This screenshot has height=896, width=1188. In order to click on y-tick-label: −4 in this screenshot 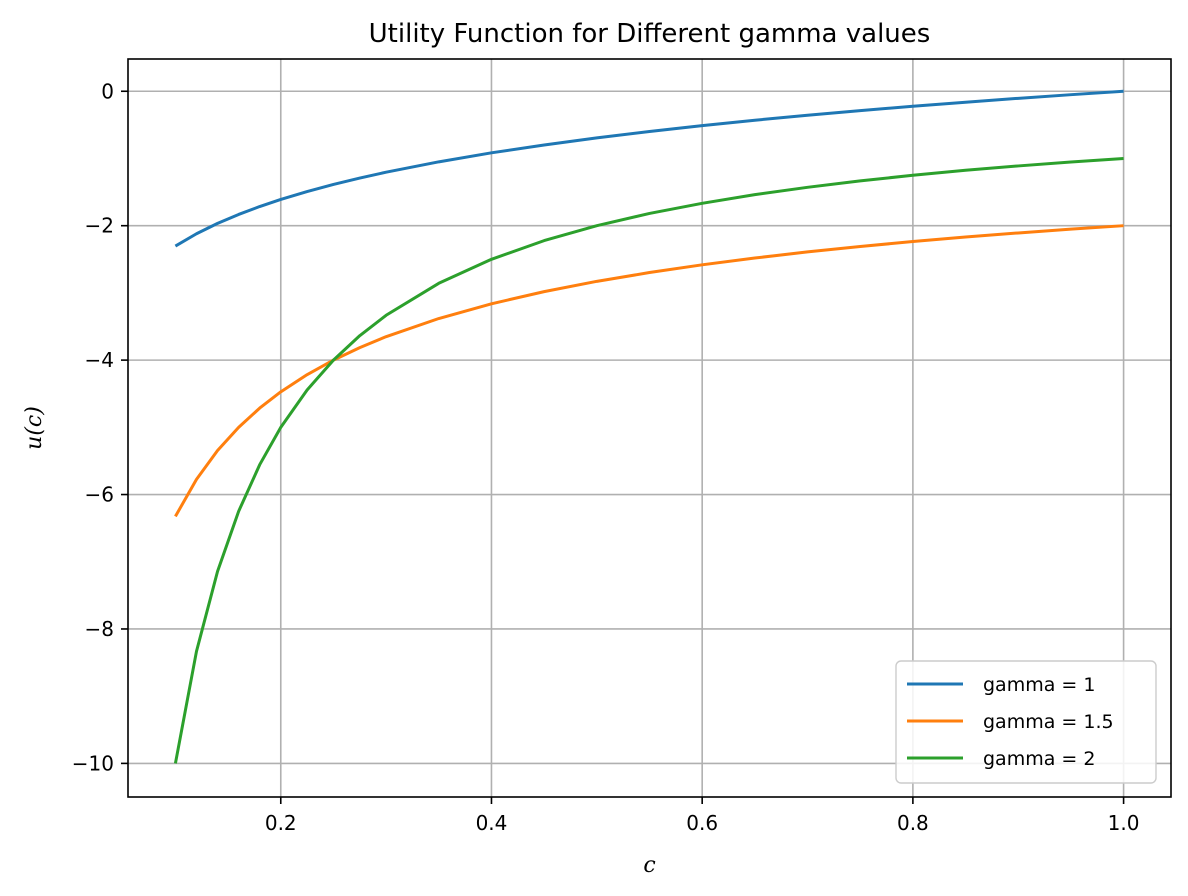, I will do `click(99, 360)`.